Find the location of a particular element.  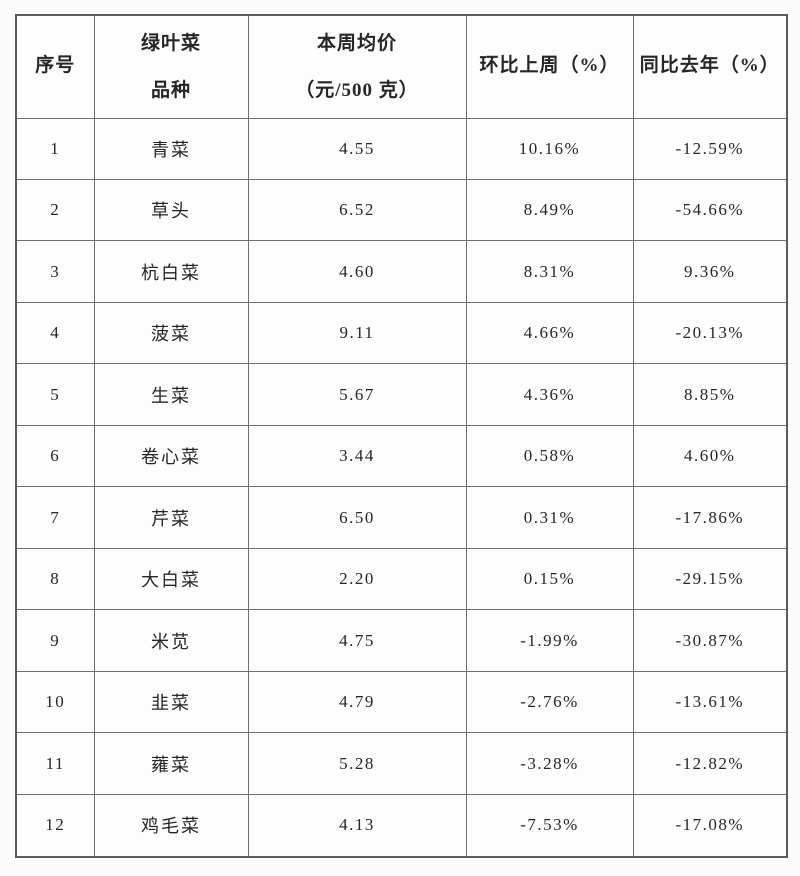

table-row: 4 菠菜 9.11 4.66% -20.13% is located at coordinates (401, 333).